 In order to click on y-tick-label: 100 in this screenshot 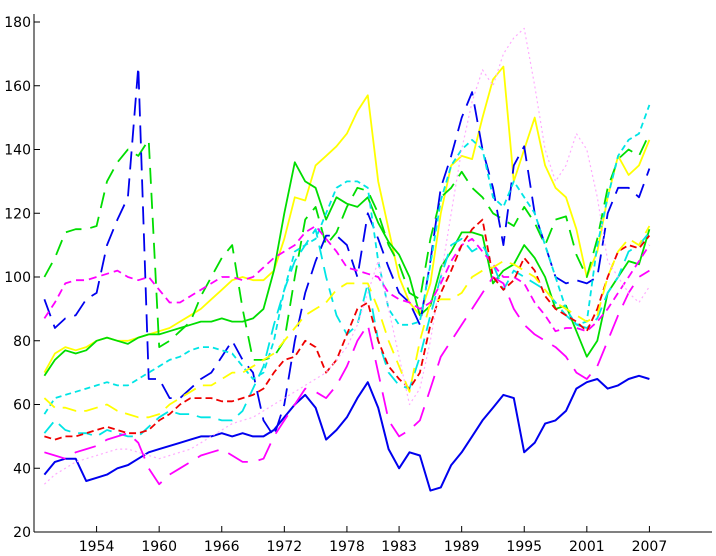, I will do `click(17, 278)`.